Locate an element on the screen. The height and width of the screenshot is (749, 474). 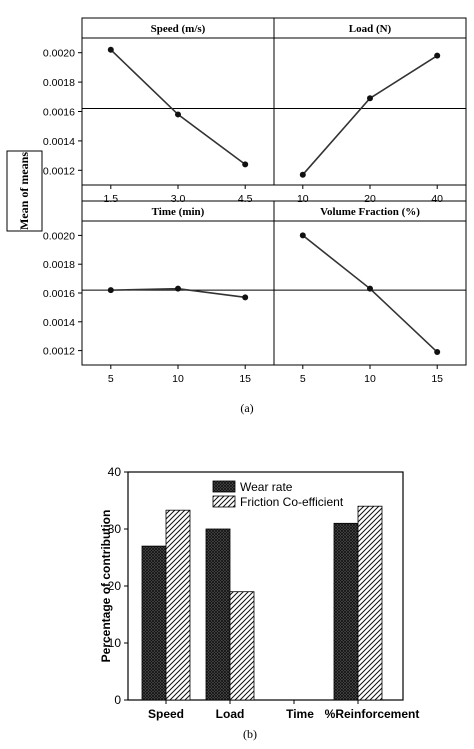
x-tick-label: %Reinforcement is located at coordinates (372, 714).